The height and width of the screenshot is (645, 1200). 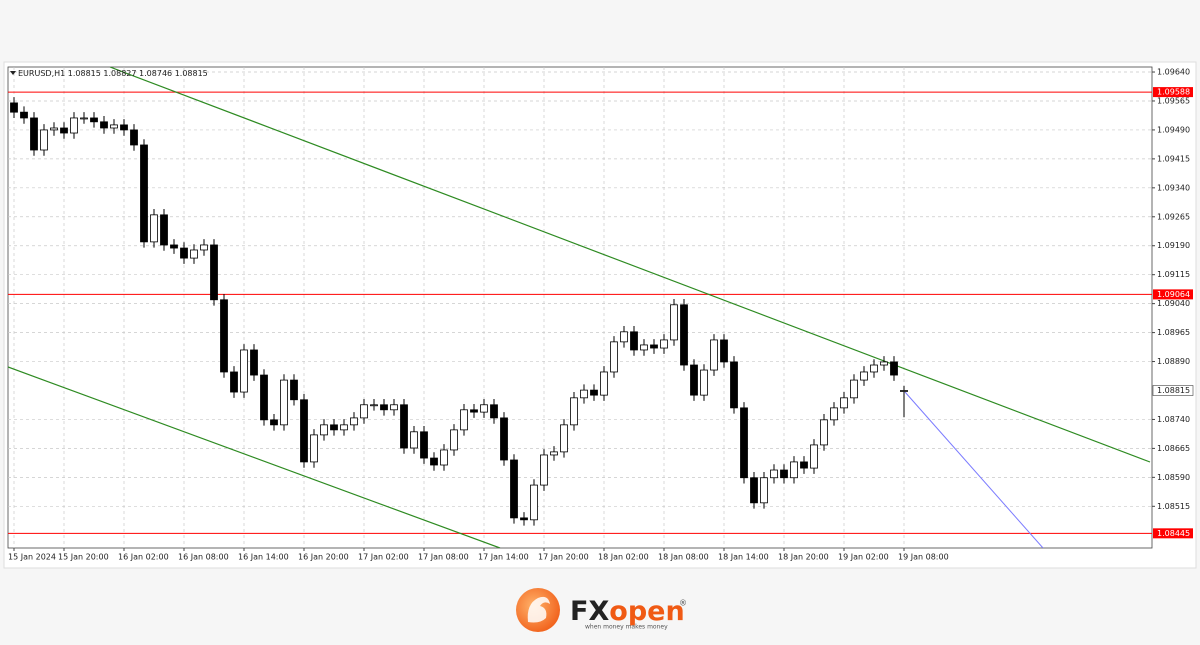 I want to click on y-tick-label: 1.08965, so click(x=1173, y=332).